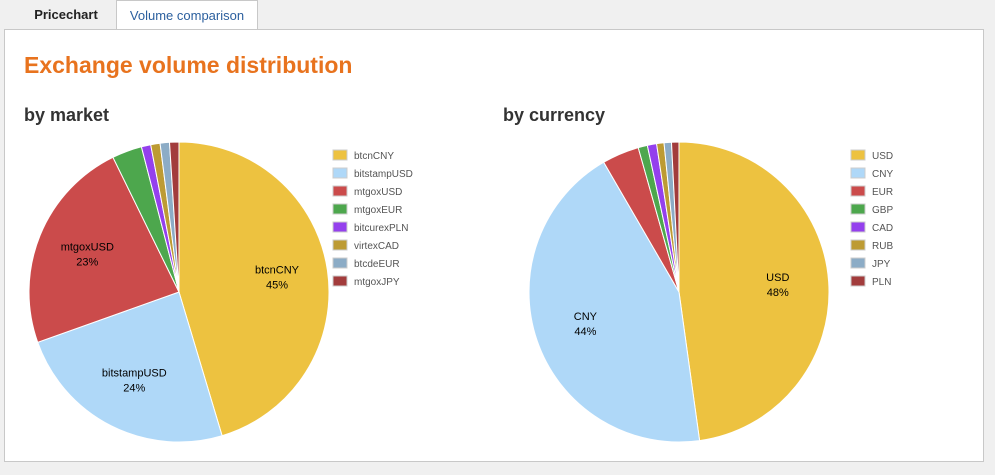 The image size is (995, 475). Describe the element at coordinates (882, 174) in the screenshot. I see `currency-legend-label-cny: CNY` at that location.